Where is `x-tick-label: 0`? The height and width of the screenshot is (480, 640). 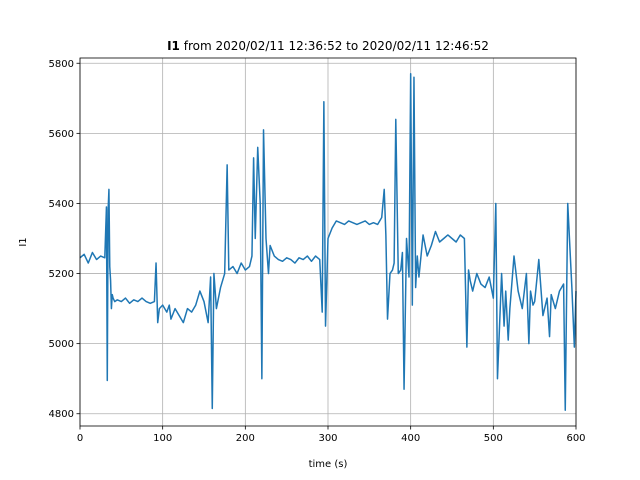 x-tick-label: 0 is located at coordinates (80, 438).